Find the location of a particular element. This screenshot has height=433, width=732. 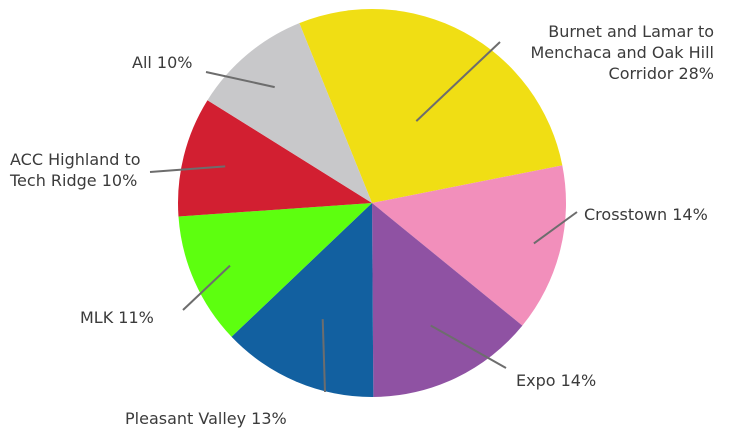

leader-line-pleasant-valley is located at coordinates (323, 356).